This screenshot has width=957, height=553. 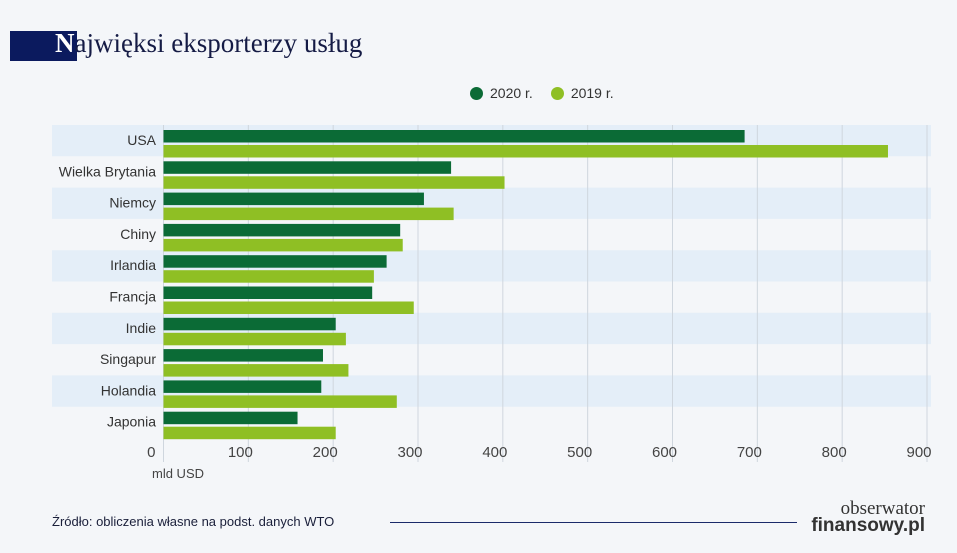 What do you see at coordinates (592, 93) in the screenshot?
I see `legend-label-2019: 2019 r.` at bounding box center [592, 93].